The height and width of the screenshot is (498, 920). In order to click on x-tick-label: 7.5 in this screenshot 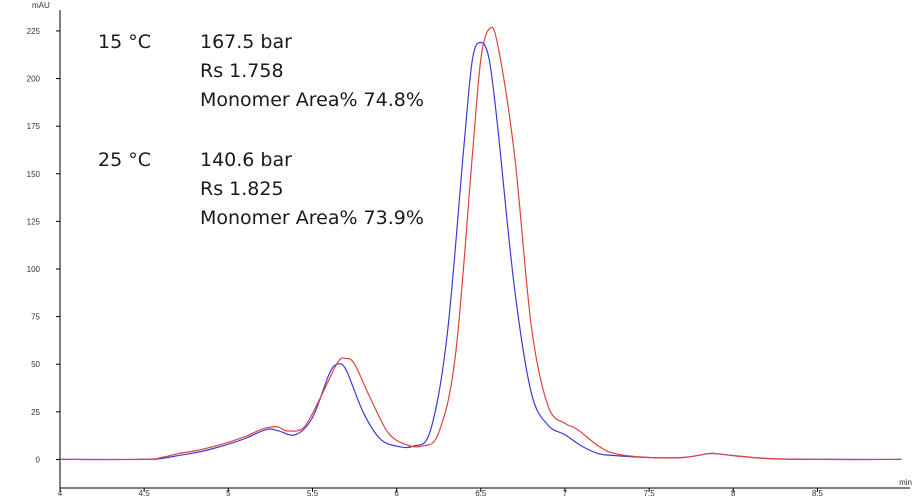, I will do `click(650, 493)`.